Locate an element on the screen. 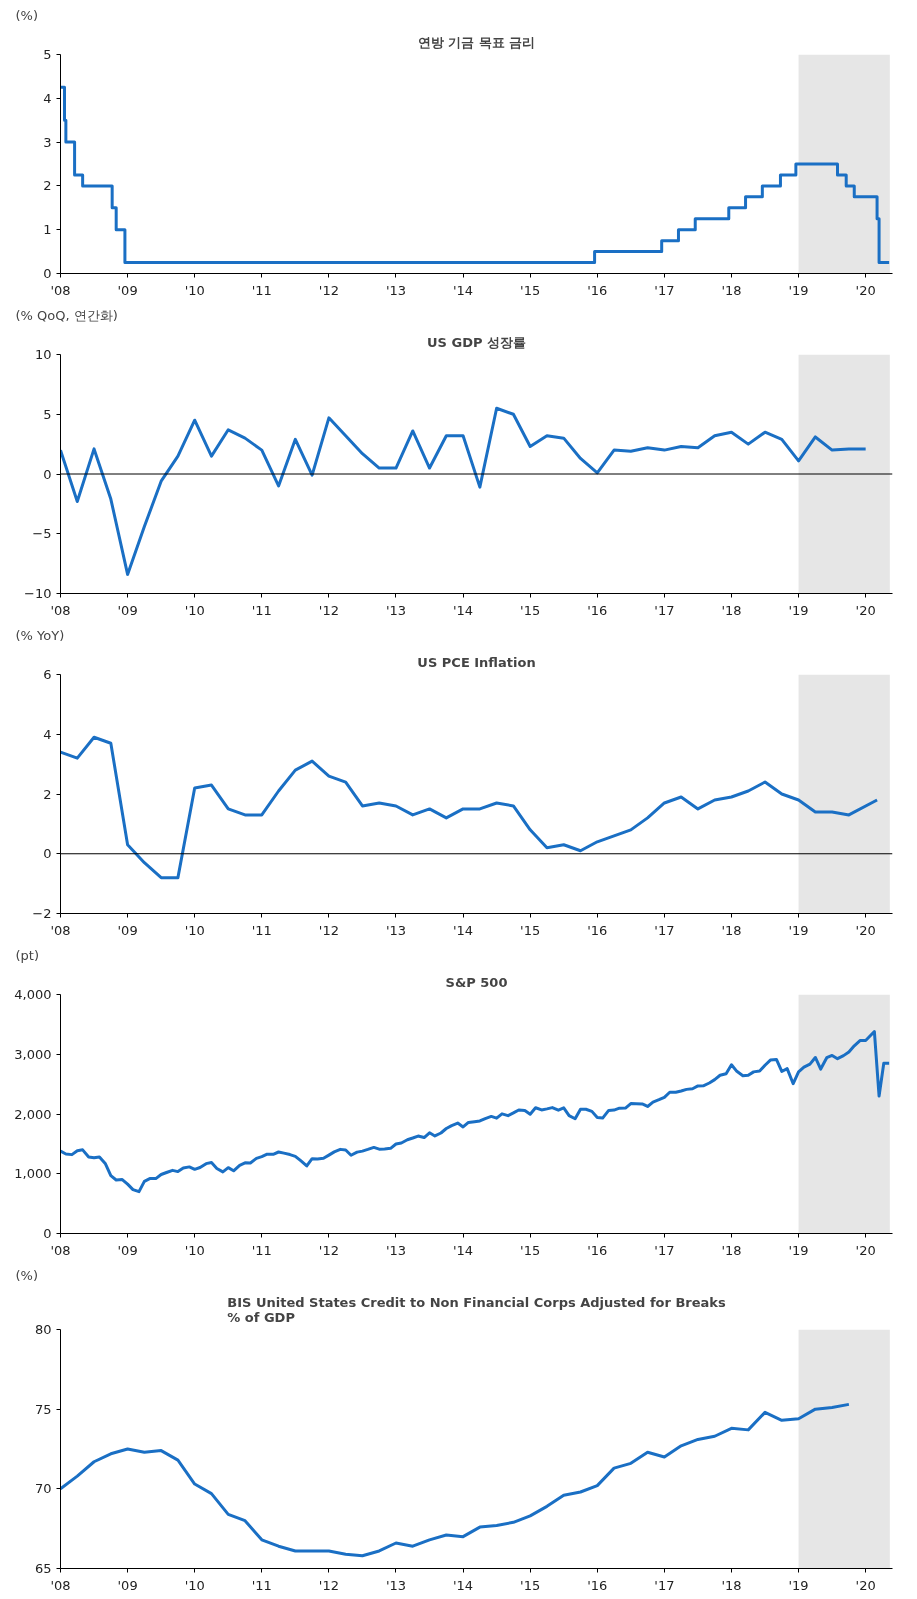 This screenshot has height=1599, width=917. y-tick-label: 80 is located at coordinates (43, 1329).